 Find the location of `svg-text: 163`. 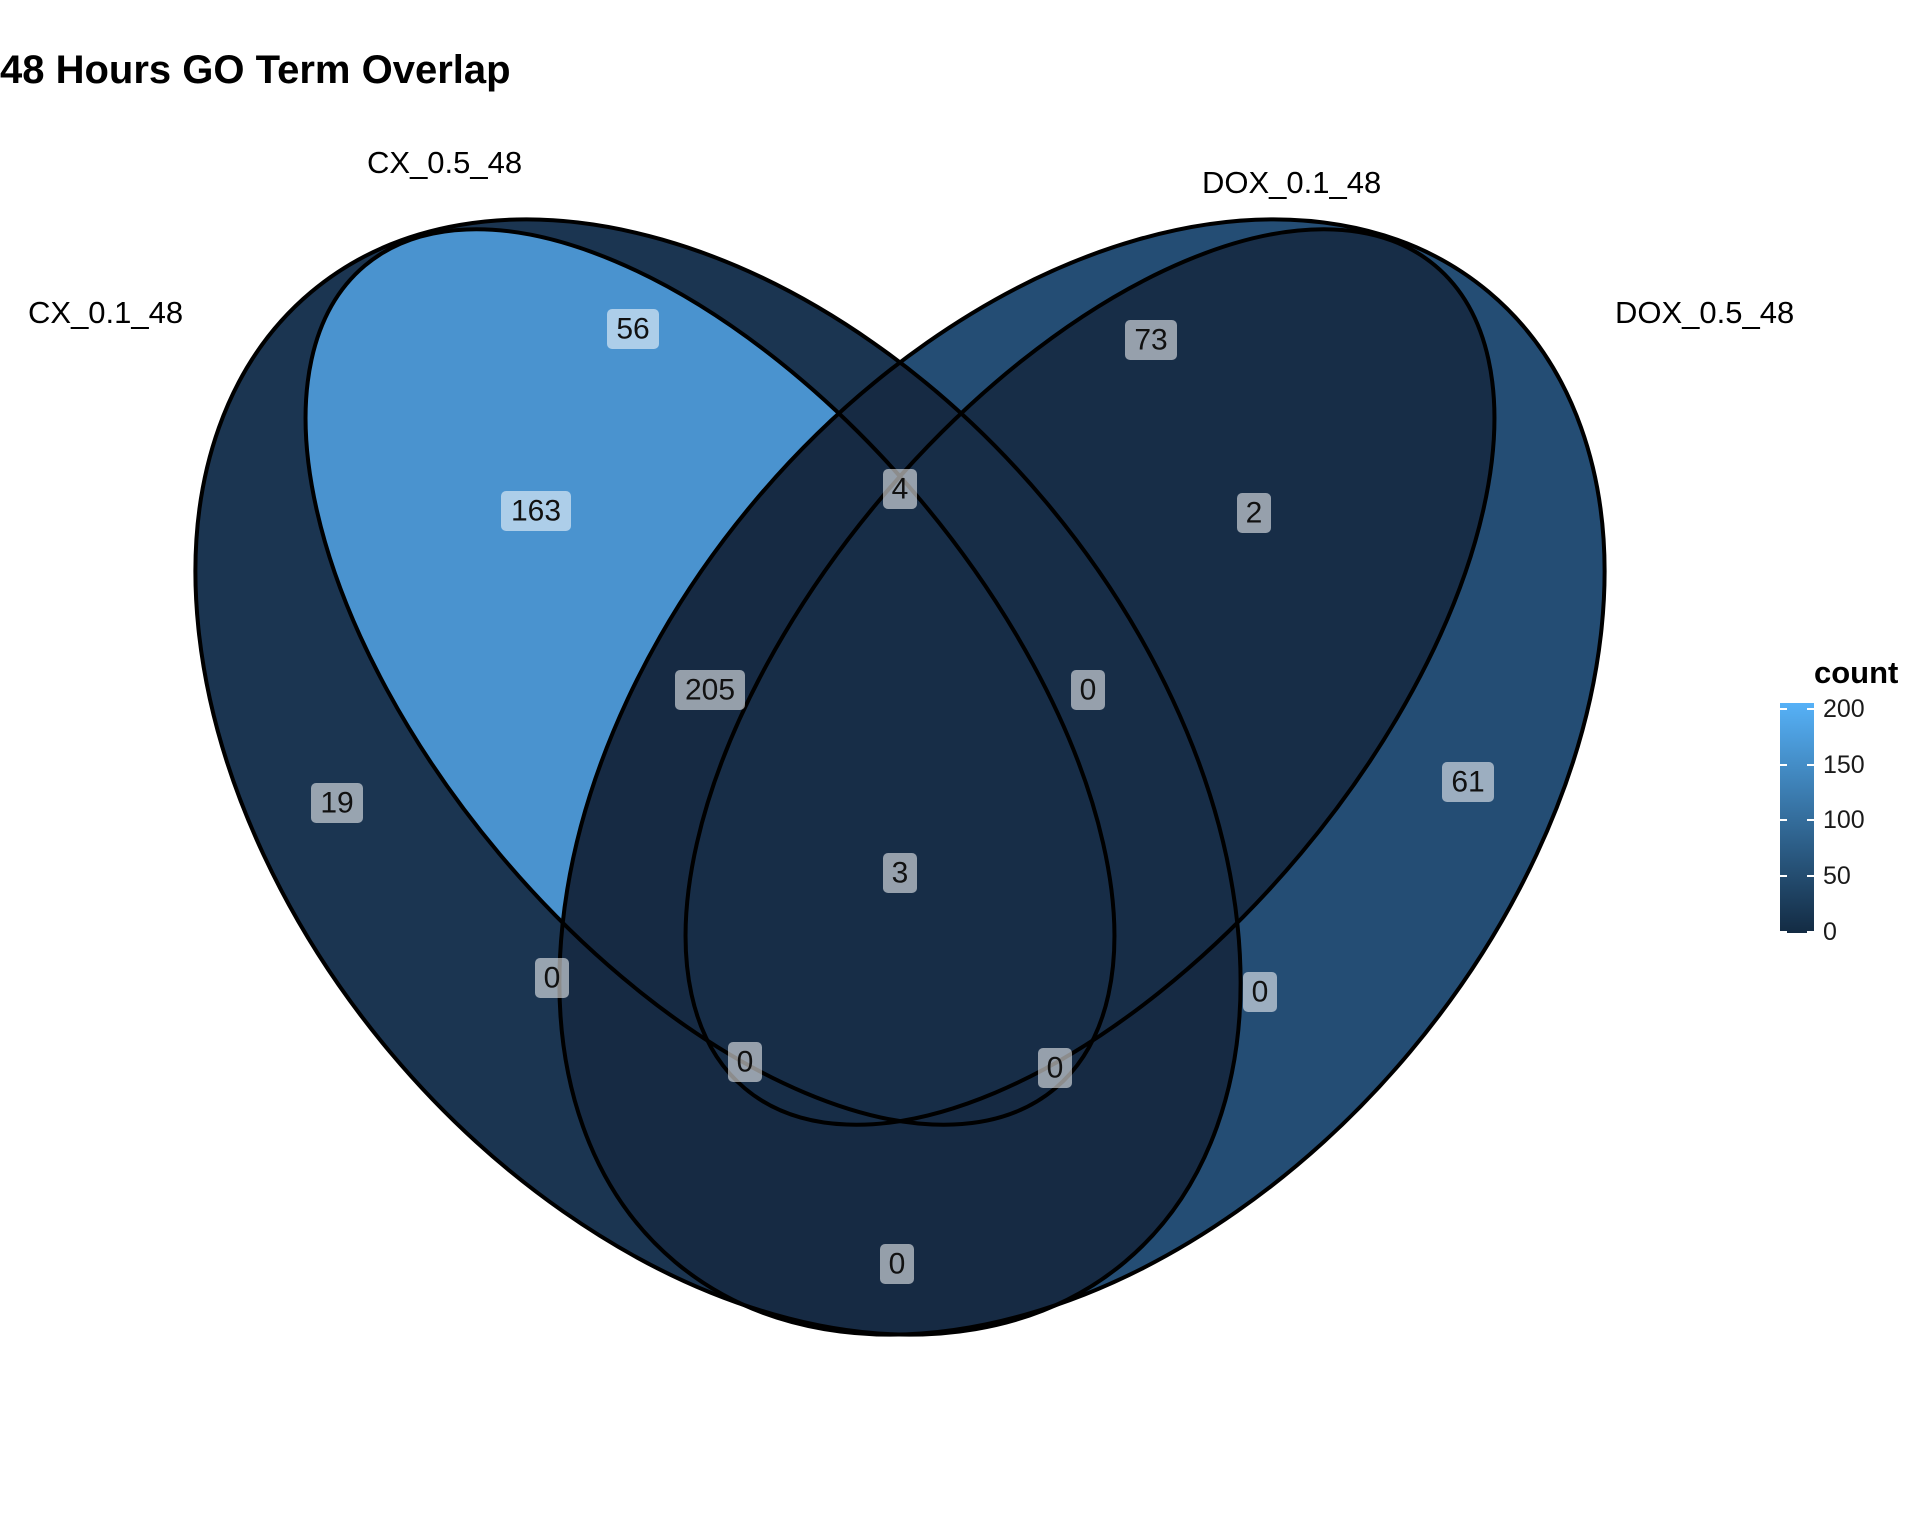

svg-text: 163 is located at coordinates (536, 511).